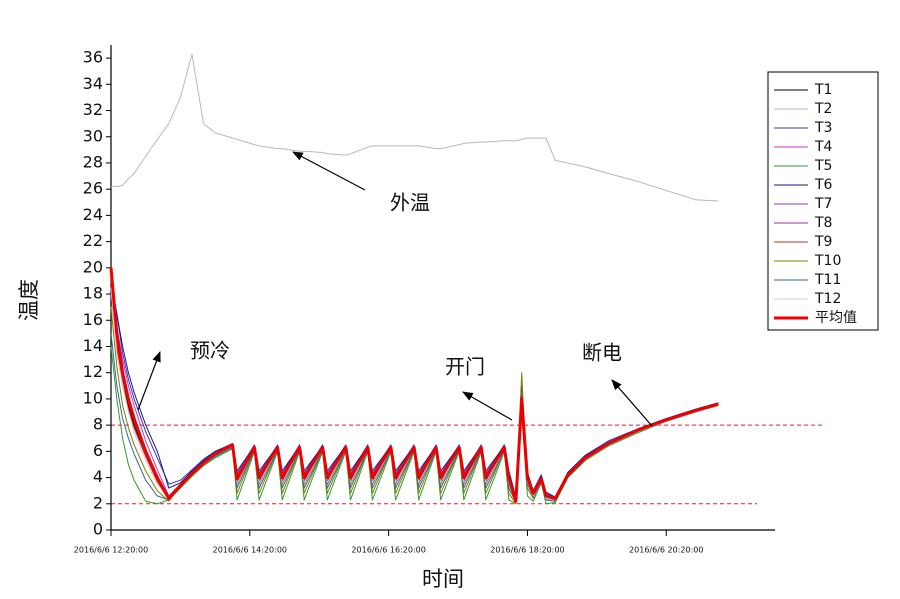 The width and height of the screenshot is (900, 599). What do you see at coordinates (93, 345) in the screenshot?
I see `y-tick-label: 14` at bounding box center [93, 345].